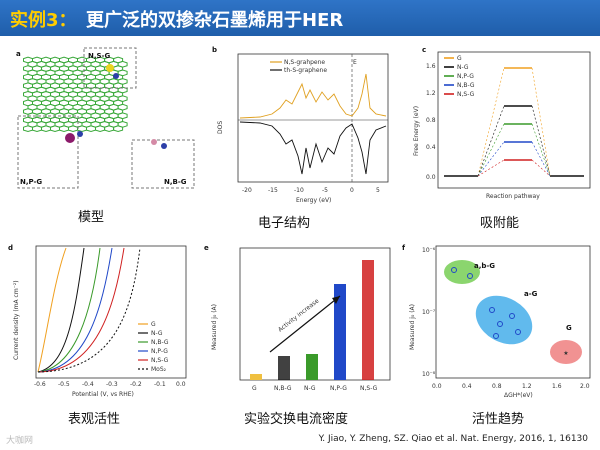 This screenshot has height=450, width=600. What do you see at coordinates (136, 384) in the screenshot?
I see `pol-xtick-4: -0.2` at bounding box center [136, 384].